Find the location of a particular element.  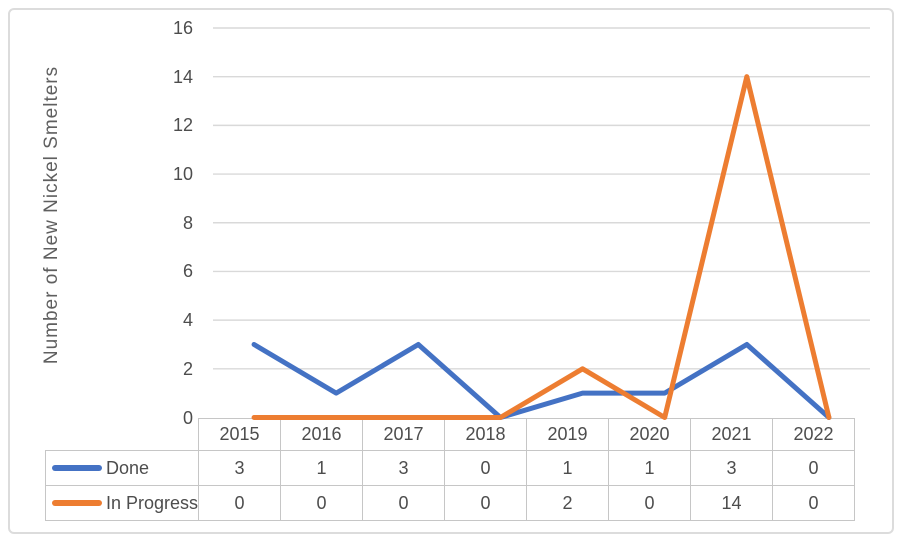

y-tick-label: 16 is located at coordinates (182, 28).